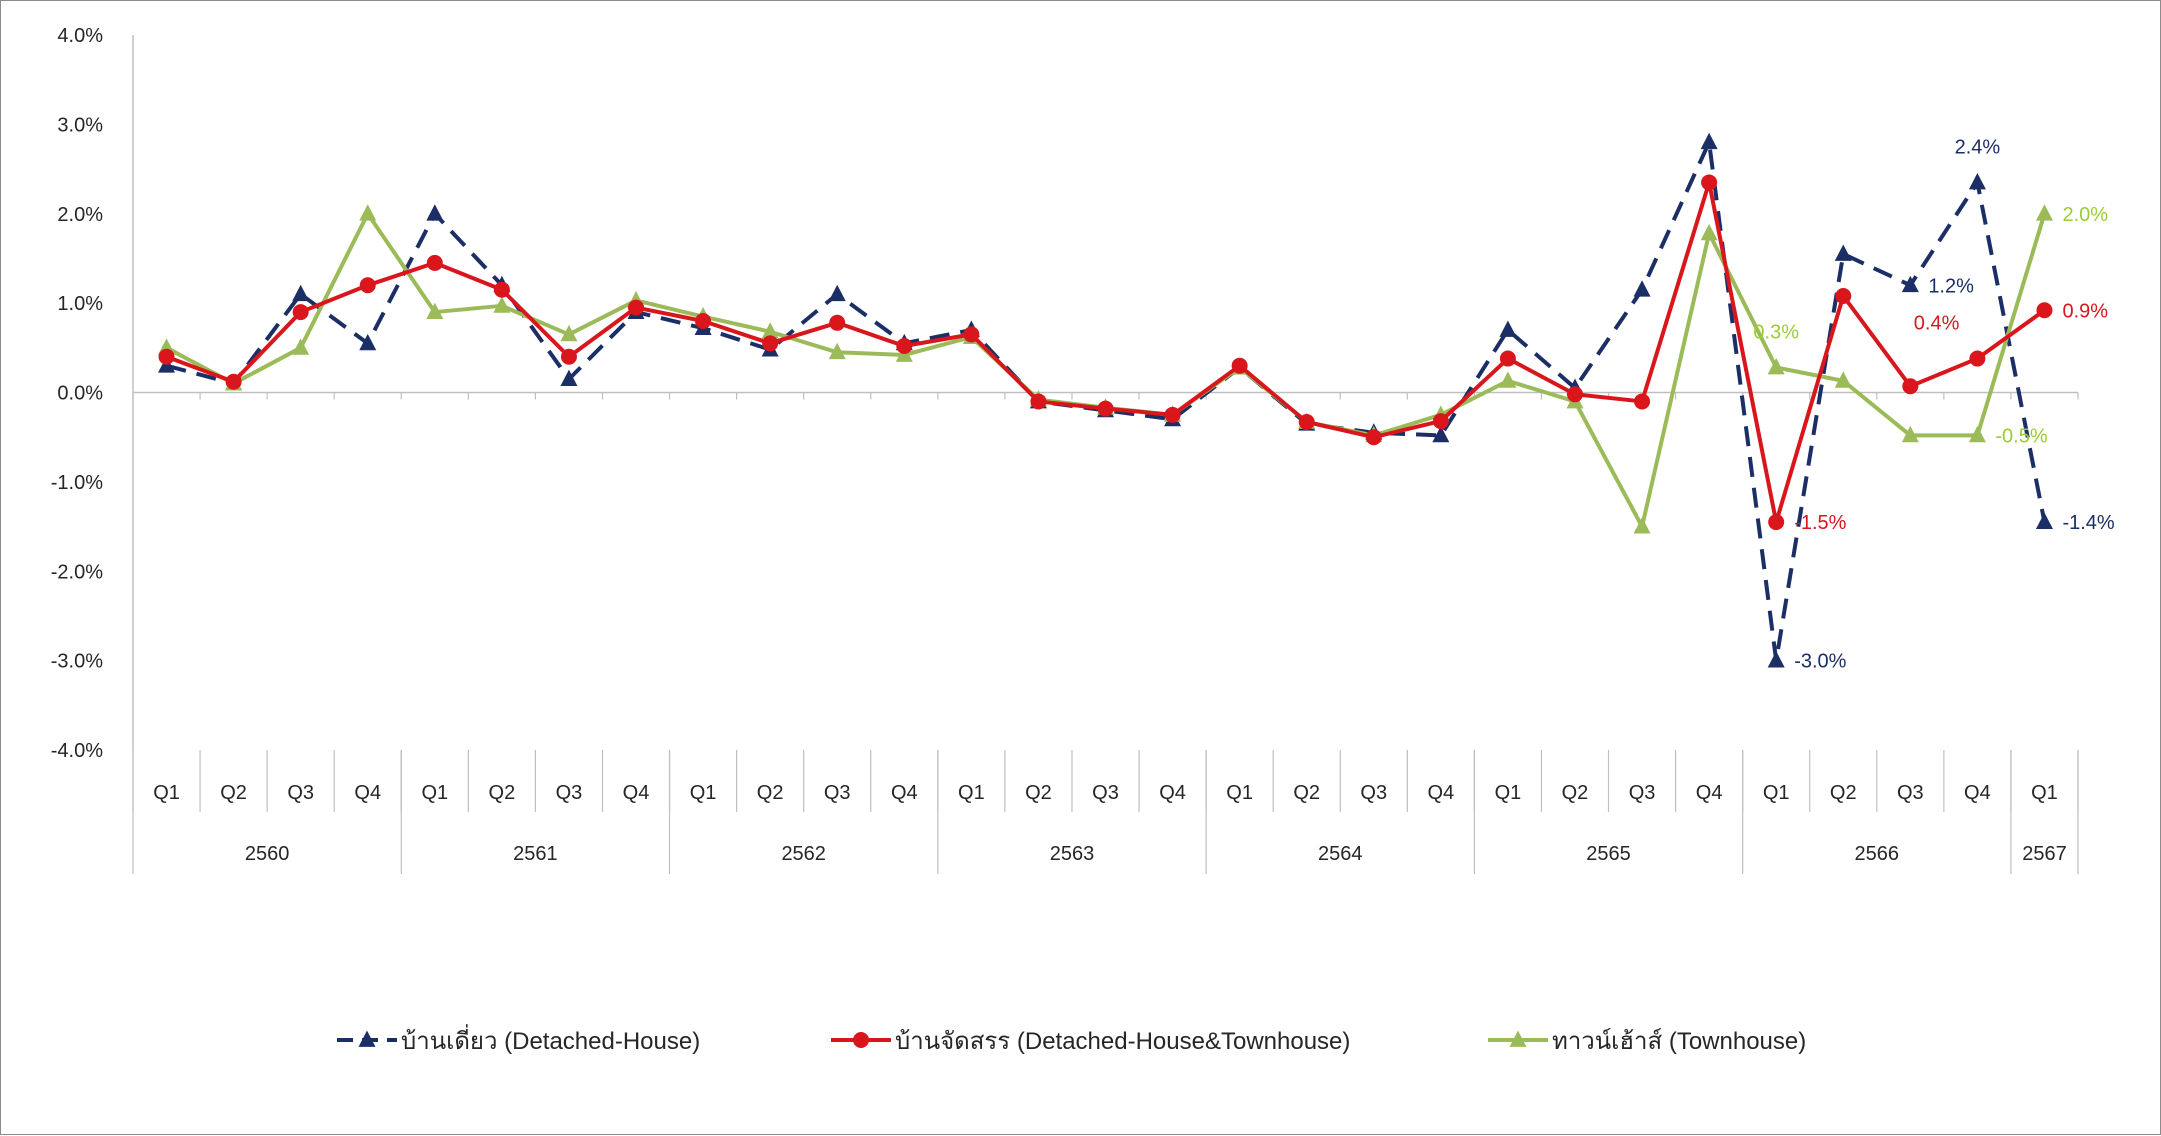  What do you see at coordinates (1937, 324) in the screenshot?
I see `data-label: 0.4%` at bounding box center [1937, 324].